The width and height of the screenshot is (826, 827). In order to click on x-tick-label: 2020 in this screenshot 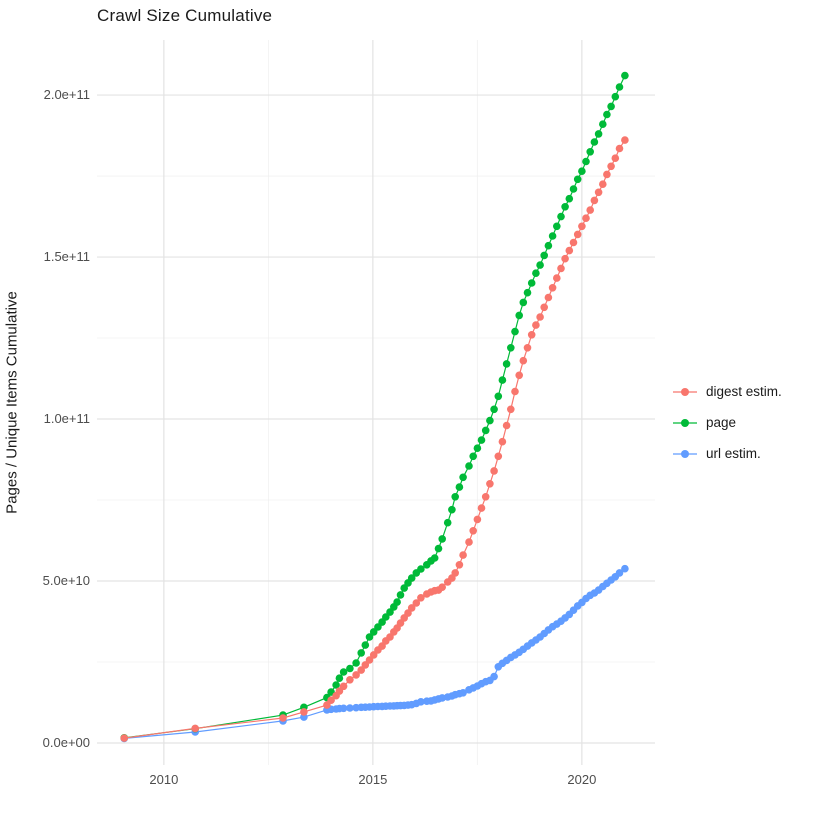, I will do `click(582, 779)`.